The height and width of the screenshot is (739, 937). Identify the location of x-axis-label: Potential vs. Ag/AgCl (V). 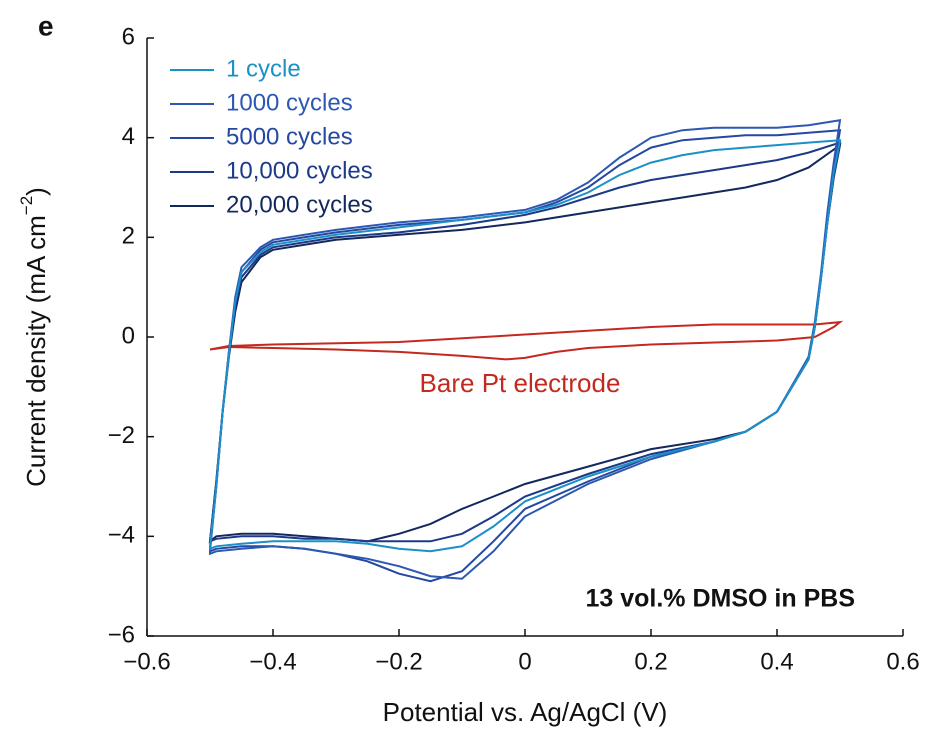
(525, 712).